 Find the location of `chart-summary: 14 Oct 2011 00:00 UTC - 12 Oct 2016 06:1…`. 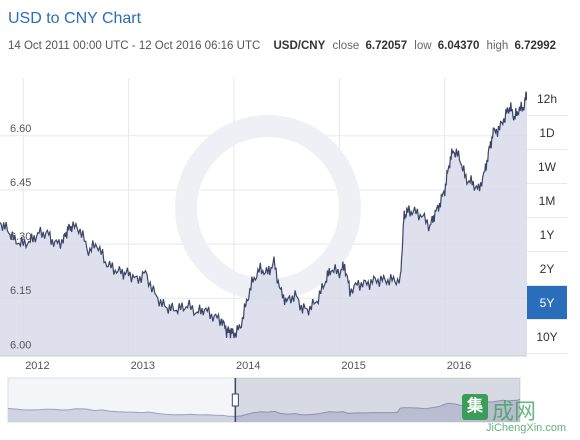

chart-summary: 14 Oct 2011 00:00 UTC - 12 Oct 2016 06:1… is located at coordinates (282, 46).